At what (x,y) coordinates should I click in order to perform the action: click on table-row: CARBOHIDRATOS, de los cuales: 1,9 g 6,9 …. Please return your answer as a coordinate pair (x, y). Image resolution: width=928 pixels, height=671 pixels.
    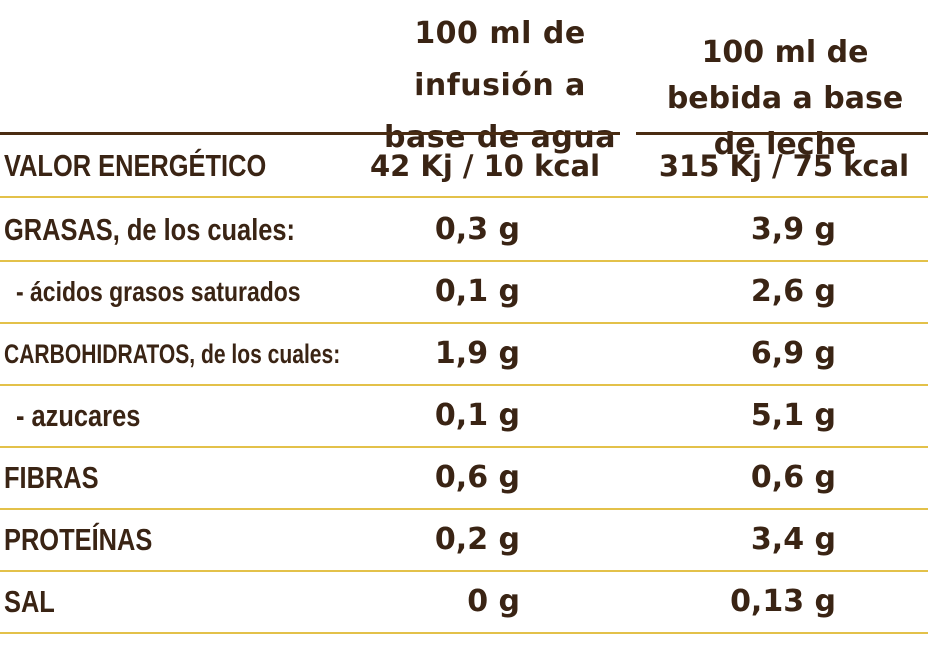
    Looking at the image, I should click on (464, 355).